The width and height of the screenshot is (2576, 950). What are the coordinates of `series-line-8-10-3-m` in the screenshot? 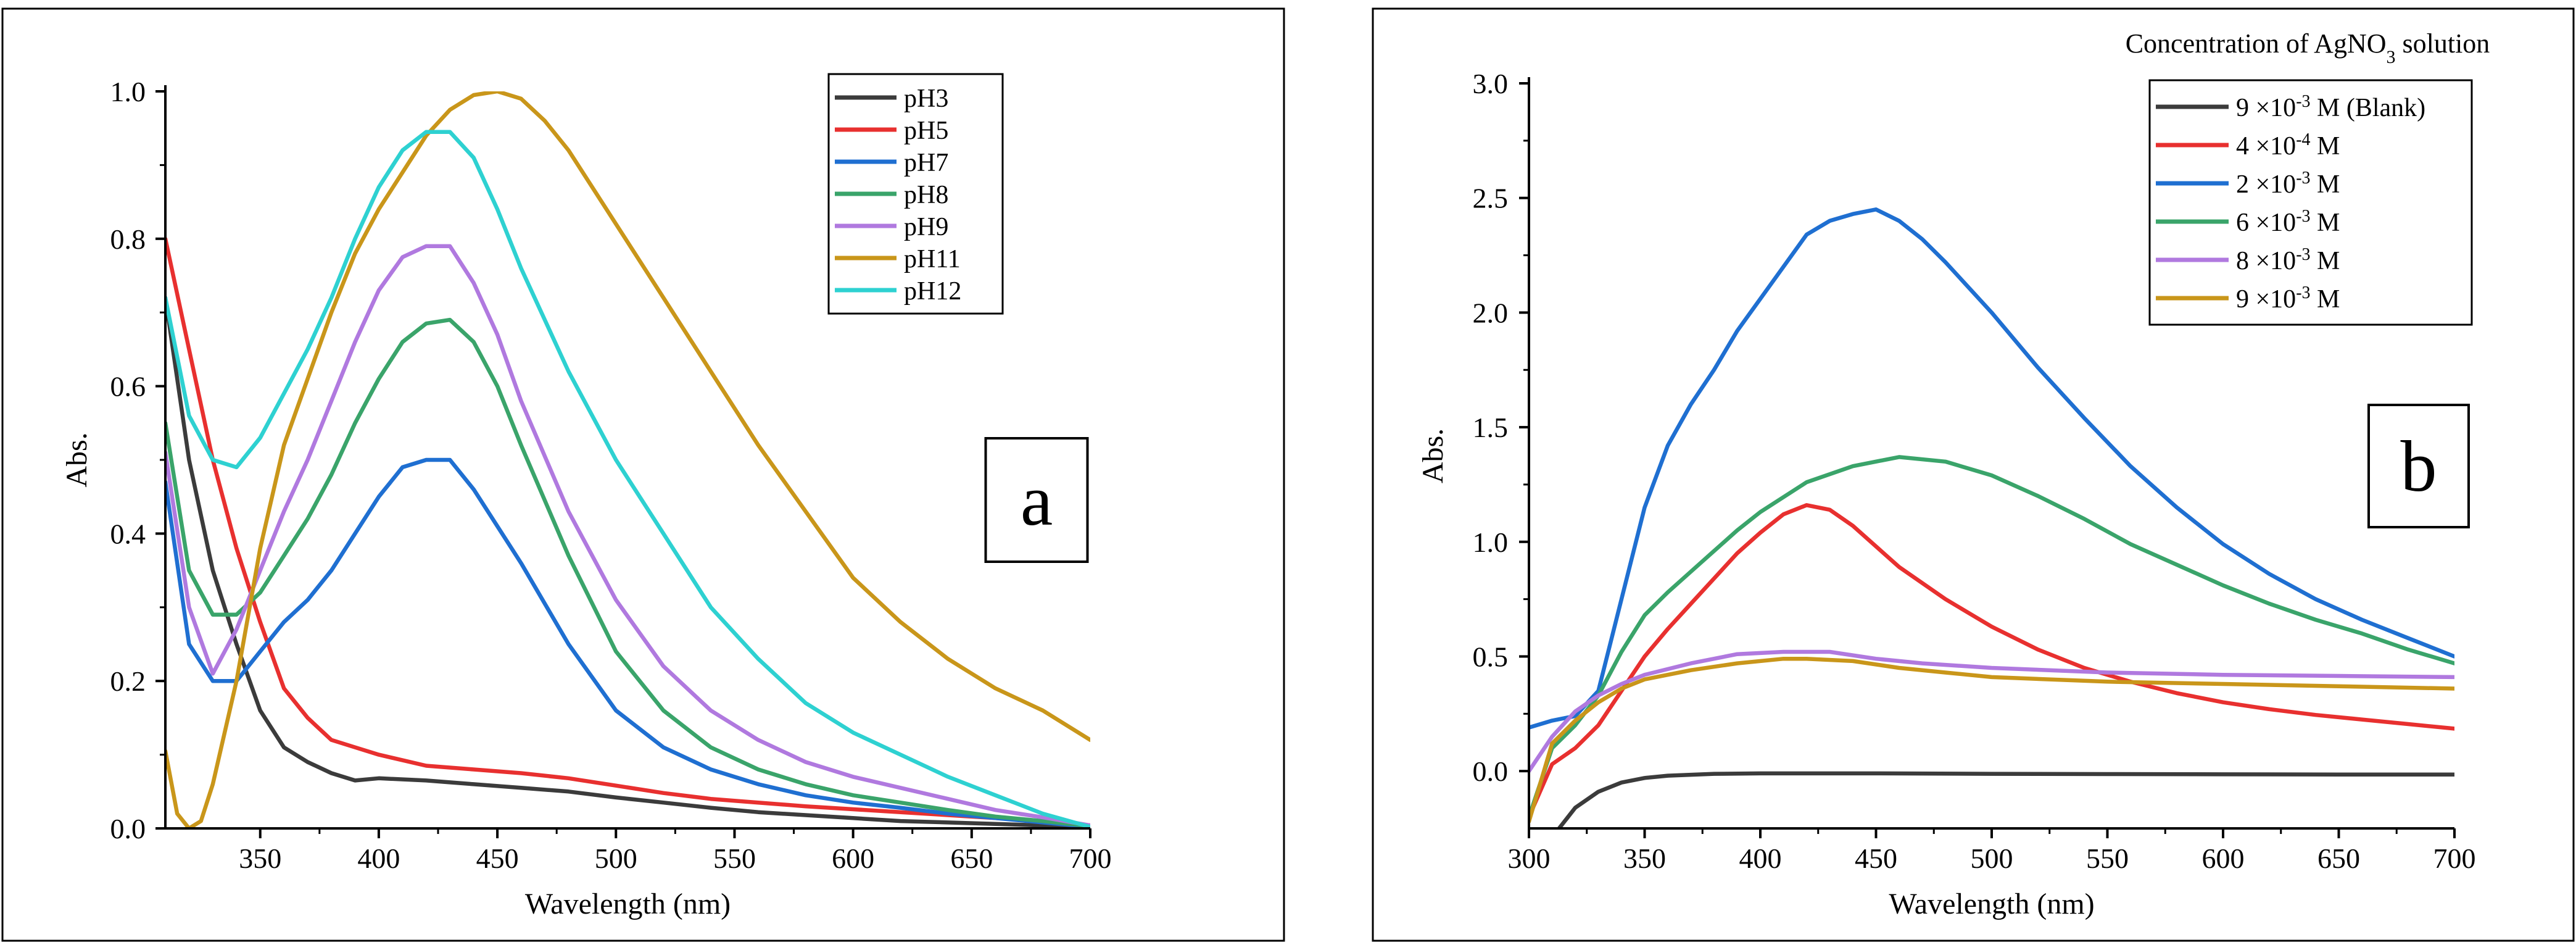 It's located at (1991, 711).